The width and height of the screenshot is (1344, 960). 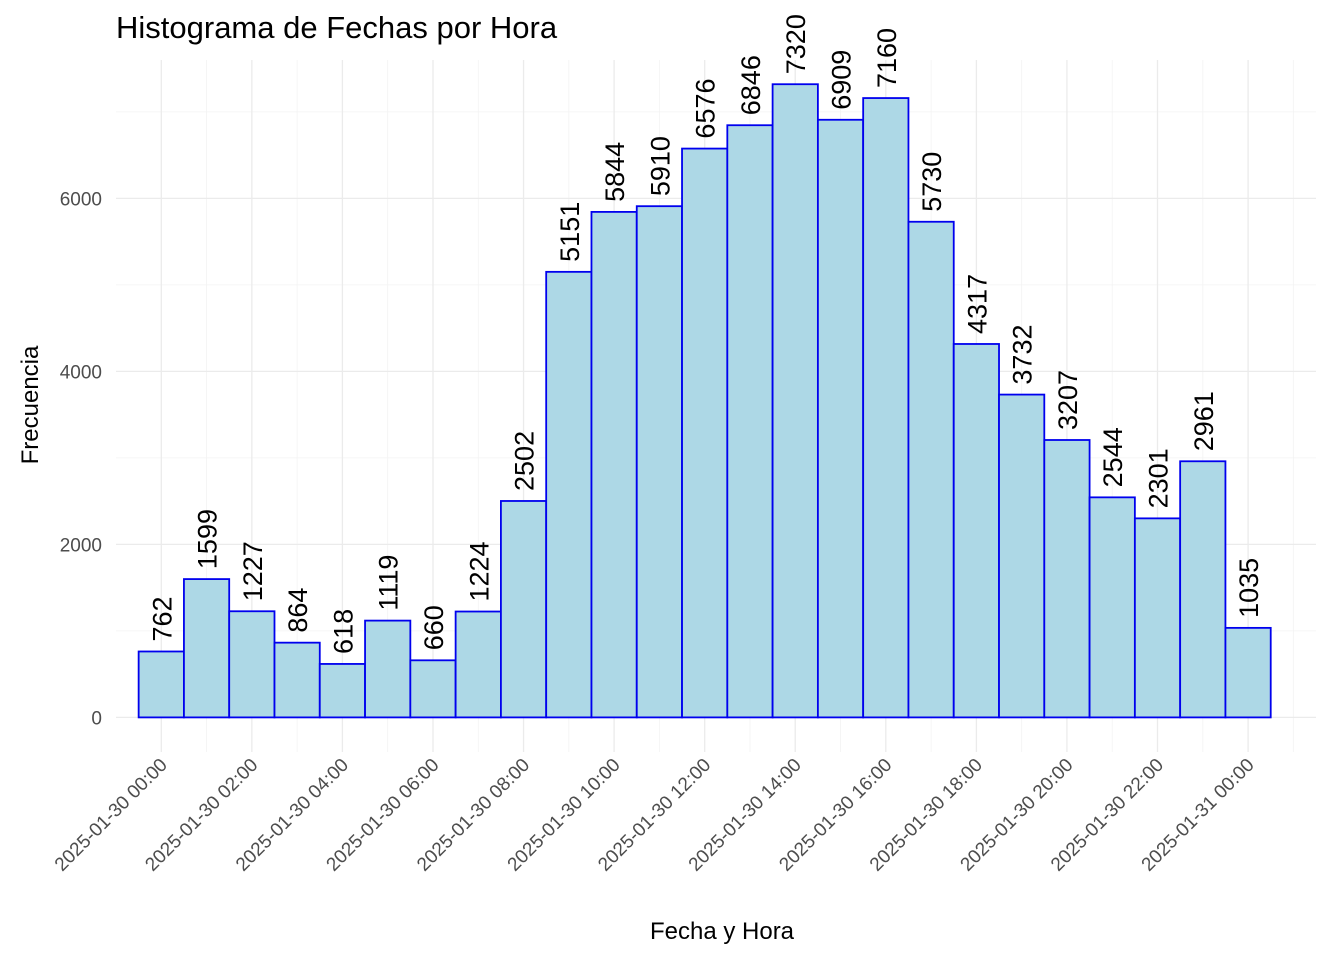 What do you see at coordinates (30, 404) in the screenshot?
I see `y-axis-title: Frecuencia` at bounding box center [30, 404].